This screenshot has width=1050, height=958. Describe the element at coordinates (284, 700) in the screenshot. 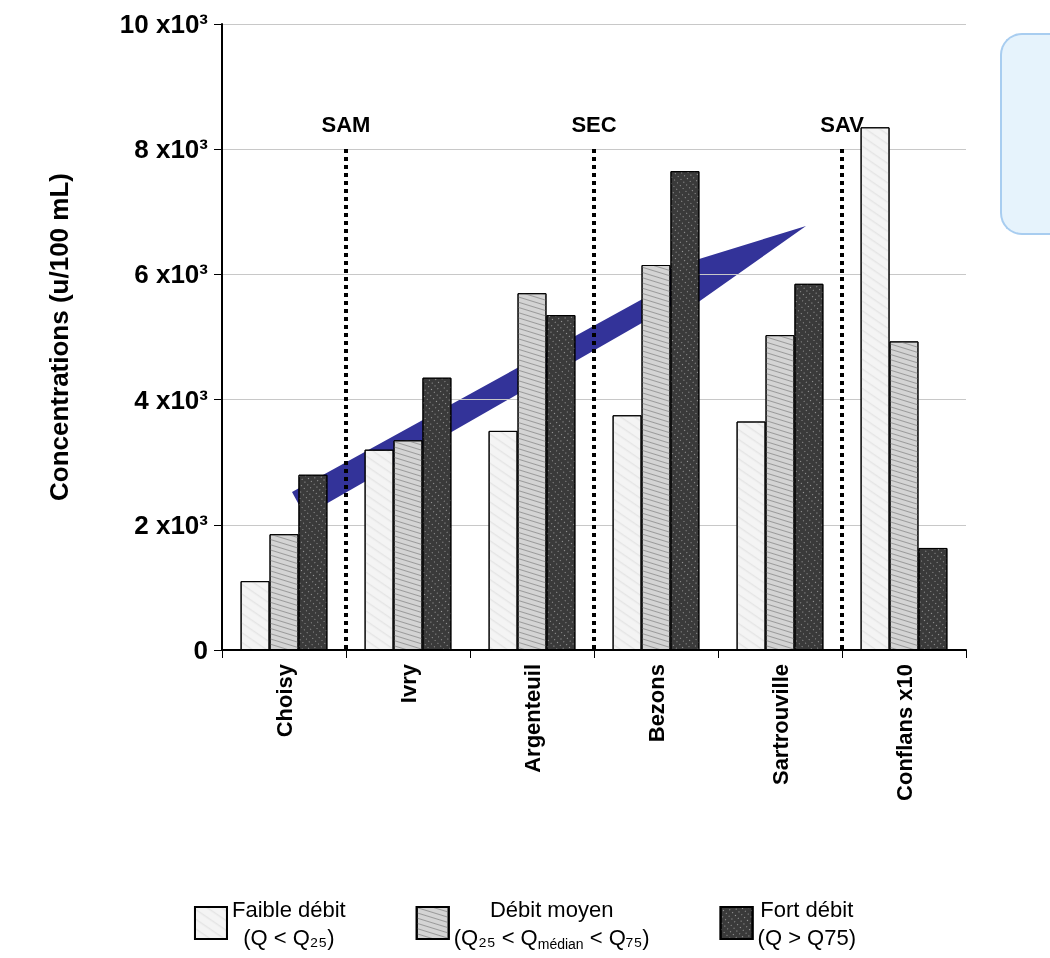

I see `x-tick-label: Choisy` at that location.